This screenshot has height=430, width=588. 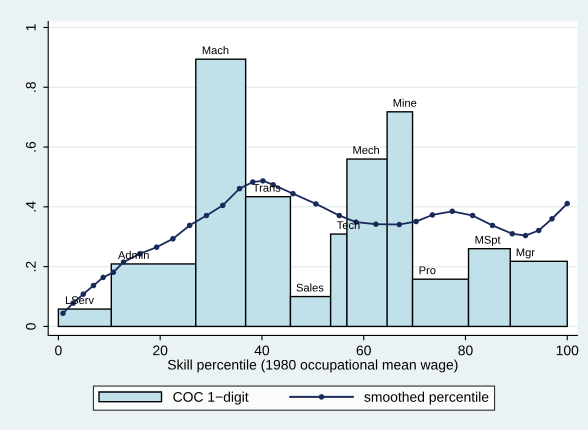 What do you see at coordinates (313, 365) in the screenshot?
I see `x-axis-title: Skill percentile (1980 occupational mean wage)` at bounding box center [313, 365].